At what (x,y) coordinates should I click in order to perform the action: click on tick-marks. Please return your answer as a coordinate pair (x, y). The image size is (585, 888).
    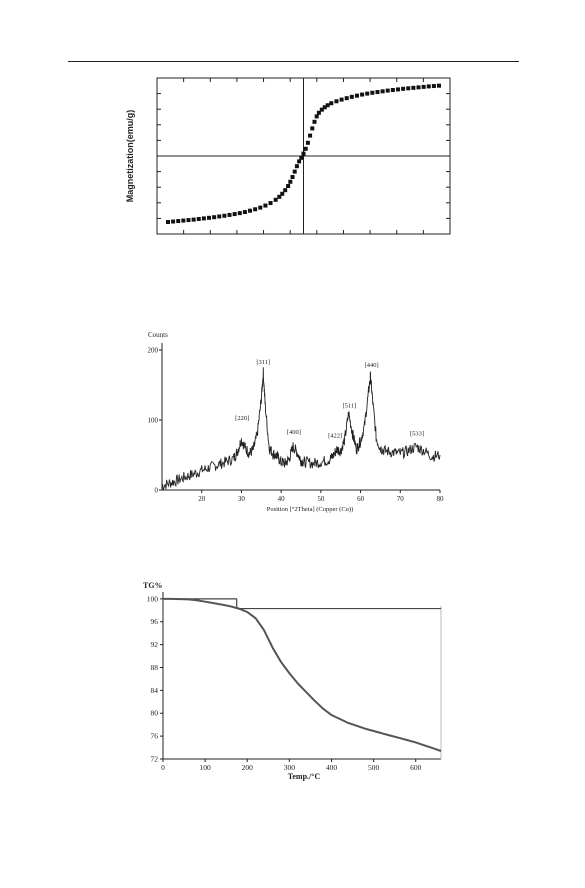
    Looking at the image, I should click on (303, 156).